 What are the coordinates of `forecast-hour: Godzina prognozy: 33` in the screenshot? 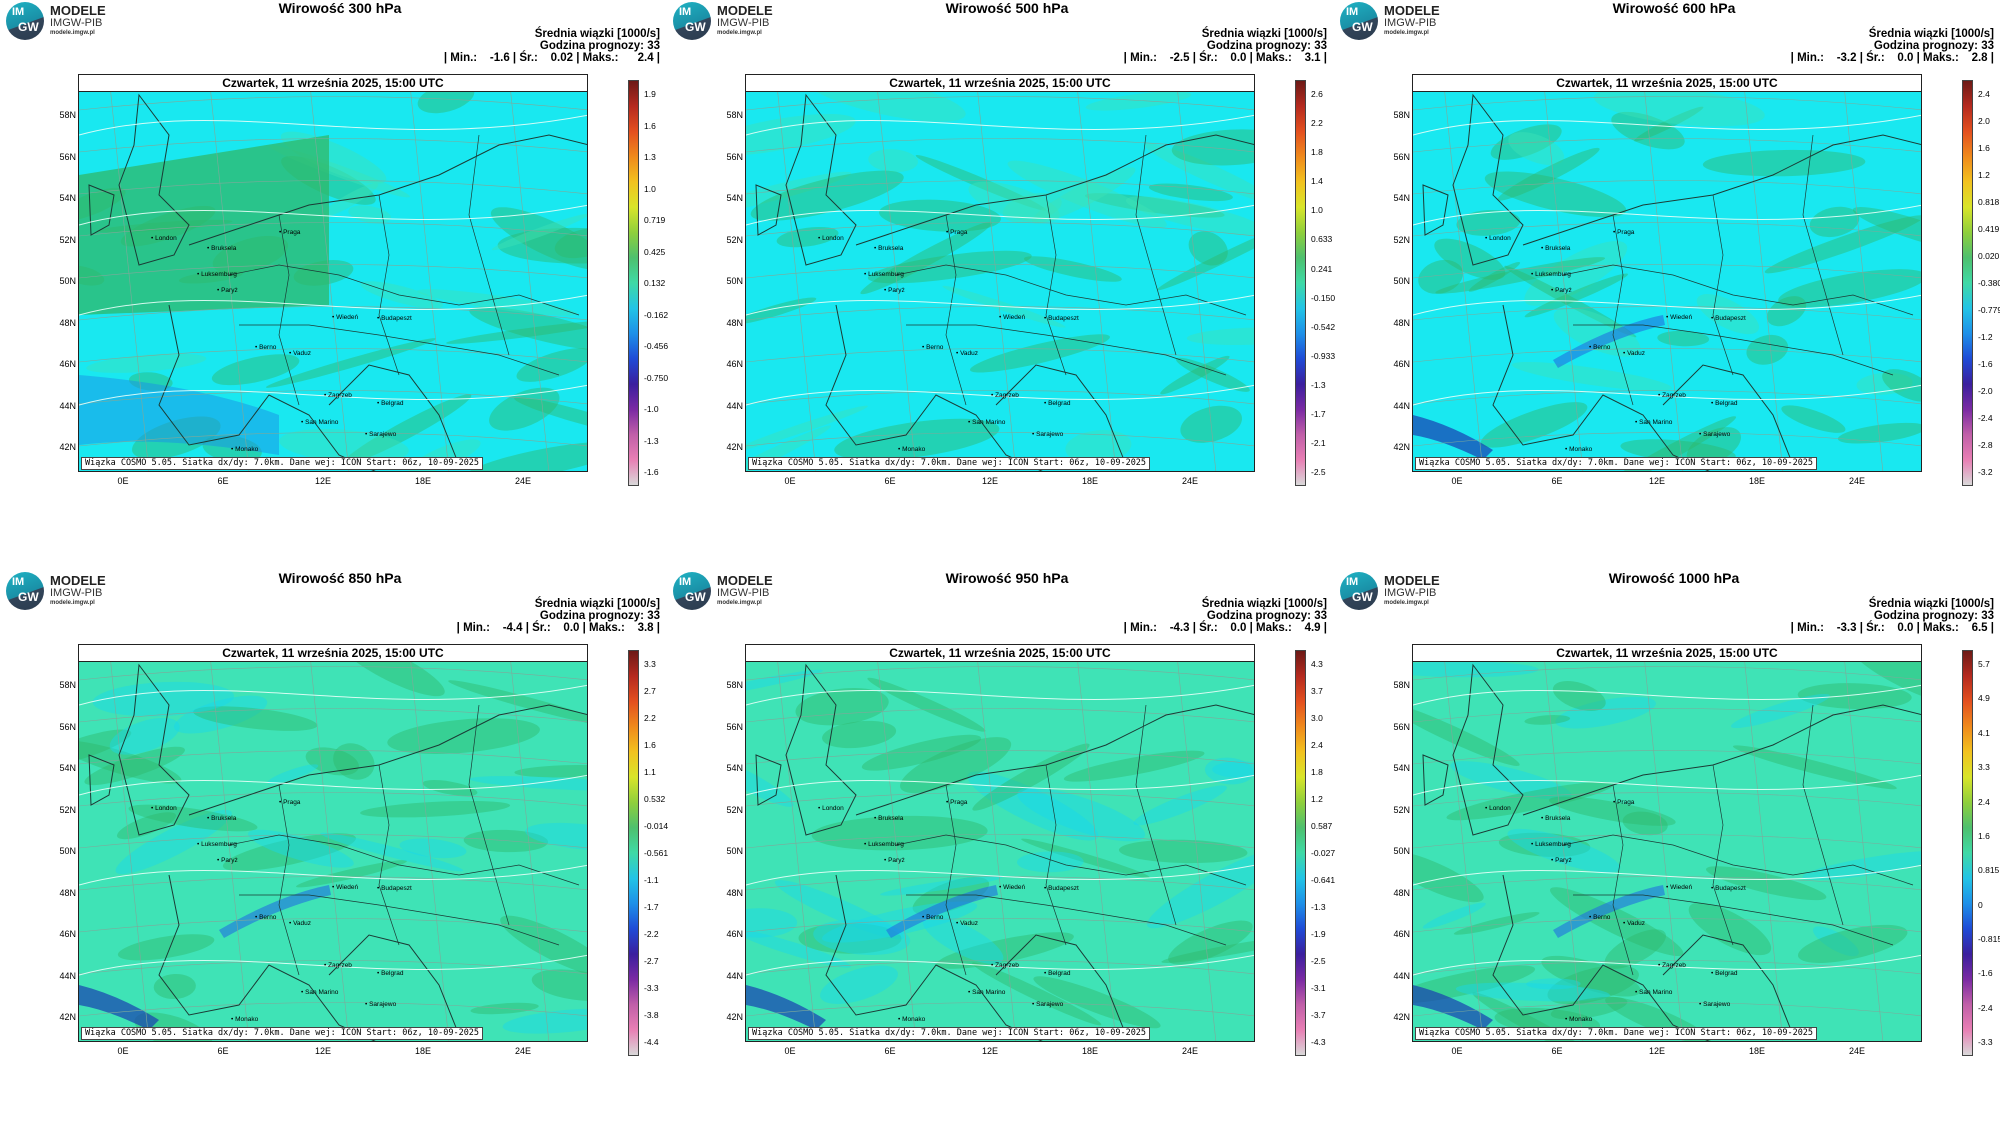 It's located at (1933, 616).